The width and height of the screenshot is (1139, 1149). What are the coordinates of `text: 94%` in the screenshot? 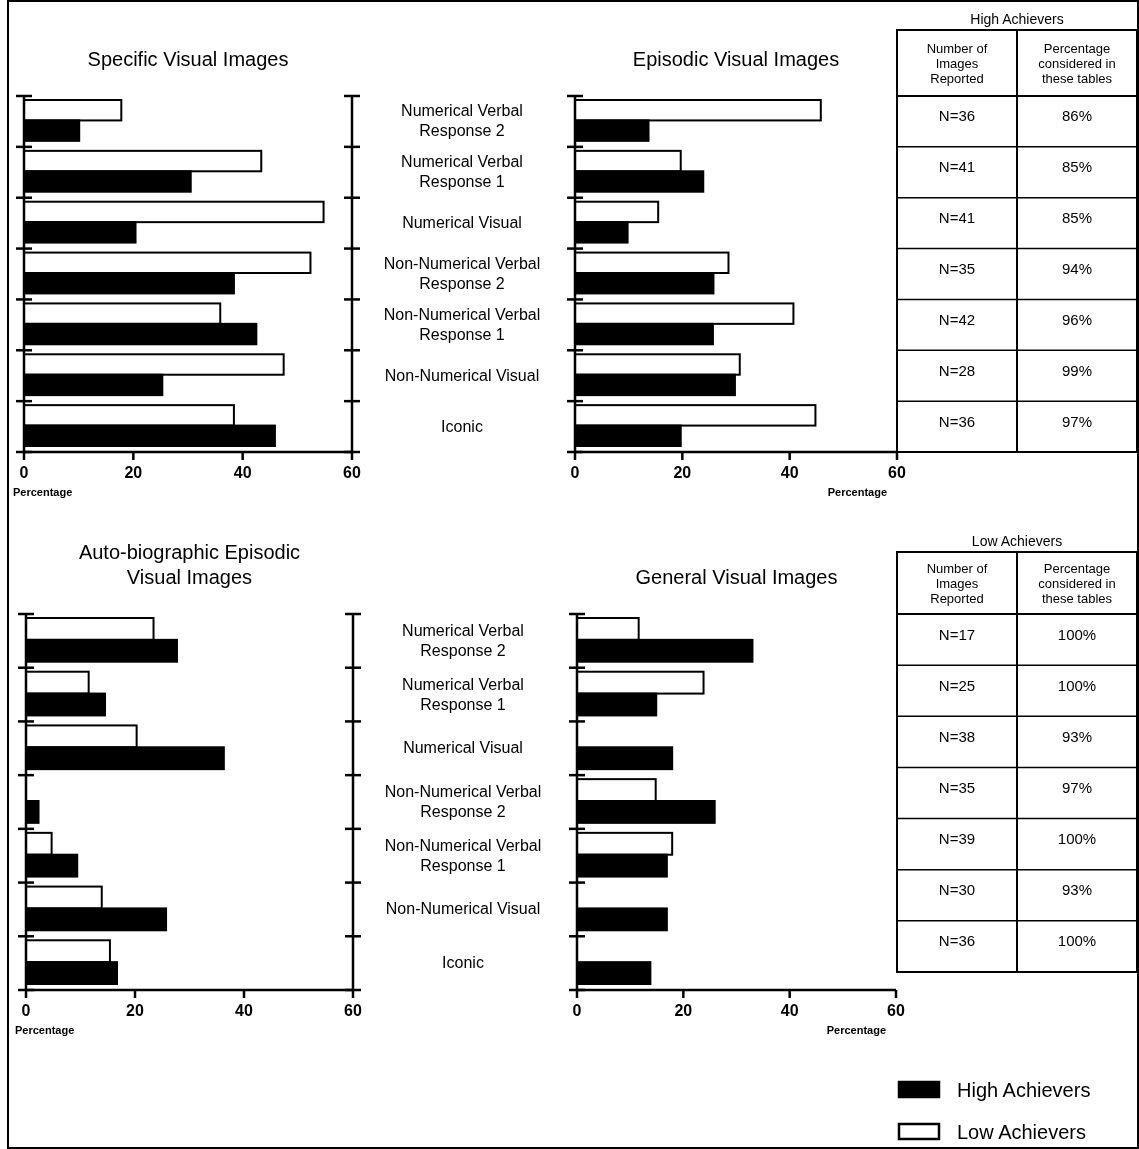 It's located at (1077, 268).